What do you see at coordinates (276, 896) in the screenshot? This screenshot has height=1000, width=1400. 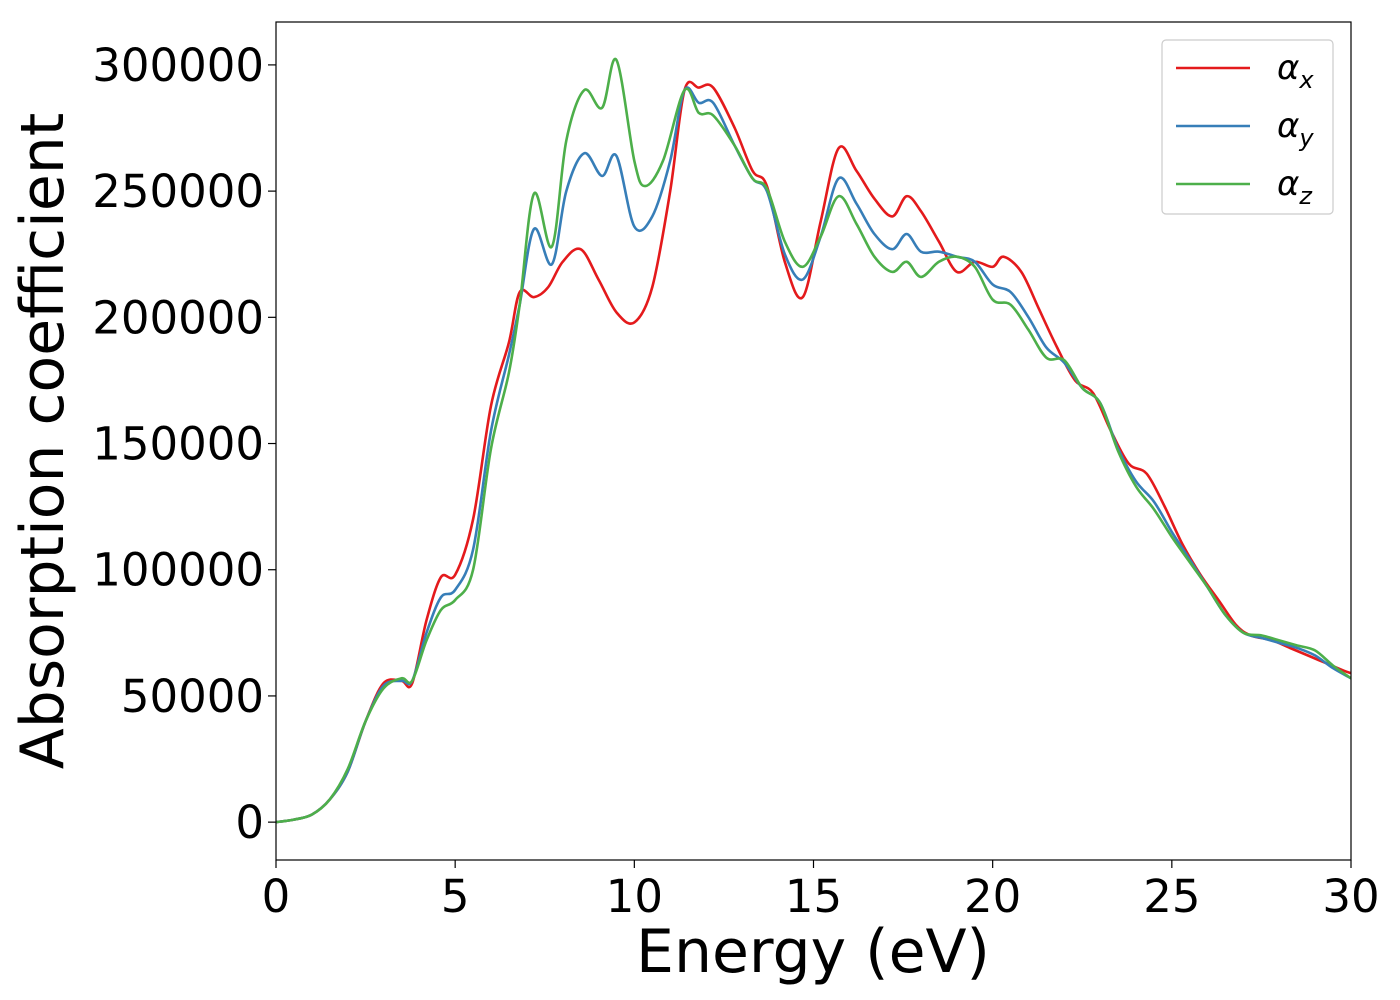 I see `x-tick-label: 0` at bounding box center [276, 896].